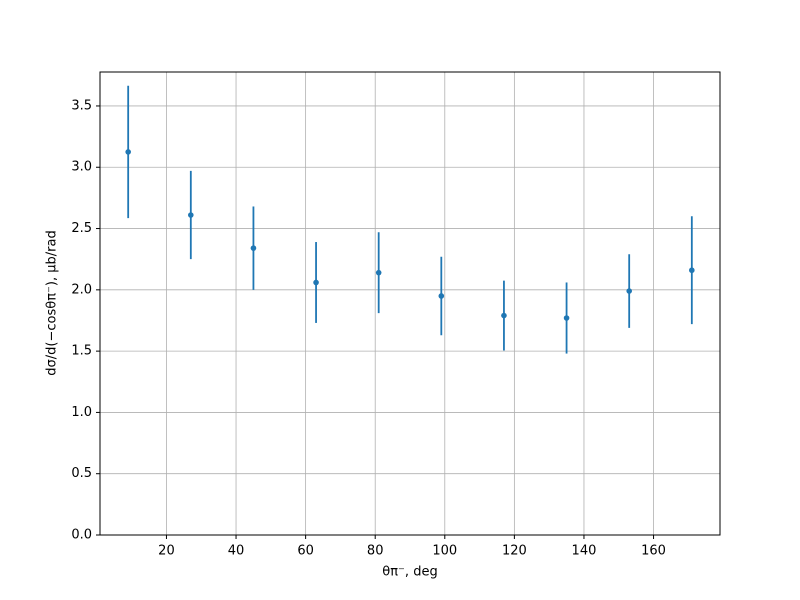 The height and width of the screenshot is (600, 800). Describe the element at coordinates (52, 302) in the screenshot. I see `y-axis-label: dσ/d(−cosθπ⁻), μb/rad` at that location.